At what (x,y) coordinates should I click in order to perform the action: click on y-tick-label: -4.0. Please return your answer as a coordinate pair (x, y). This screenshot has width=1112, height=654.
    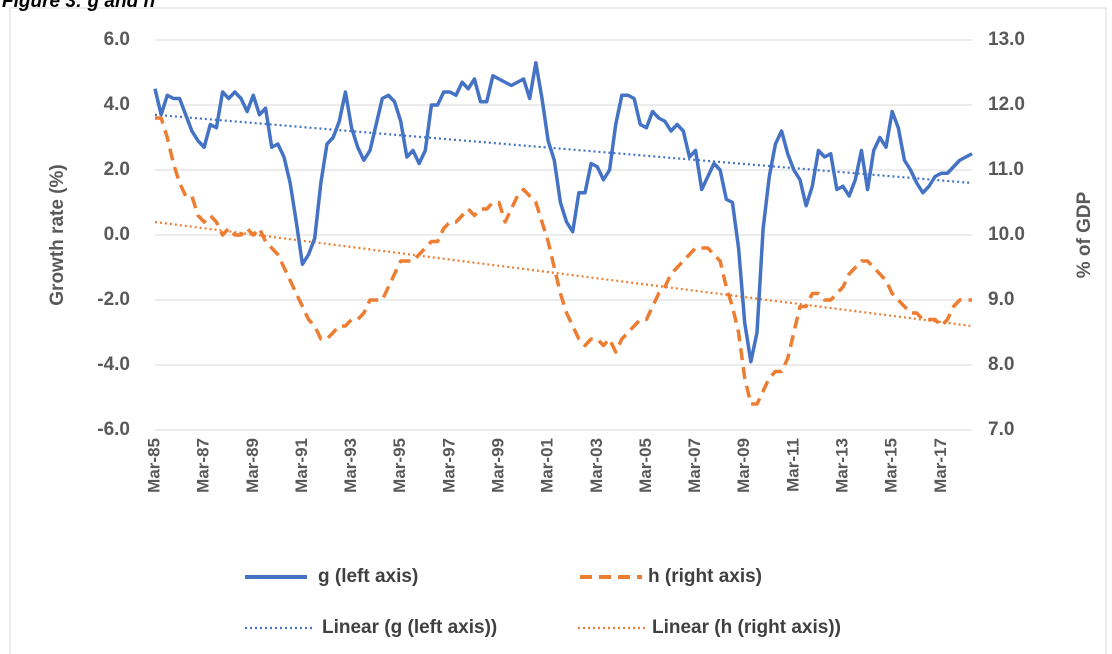
    Looking at the image, I should click on (113, 364).